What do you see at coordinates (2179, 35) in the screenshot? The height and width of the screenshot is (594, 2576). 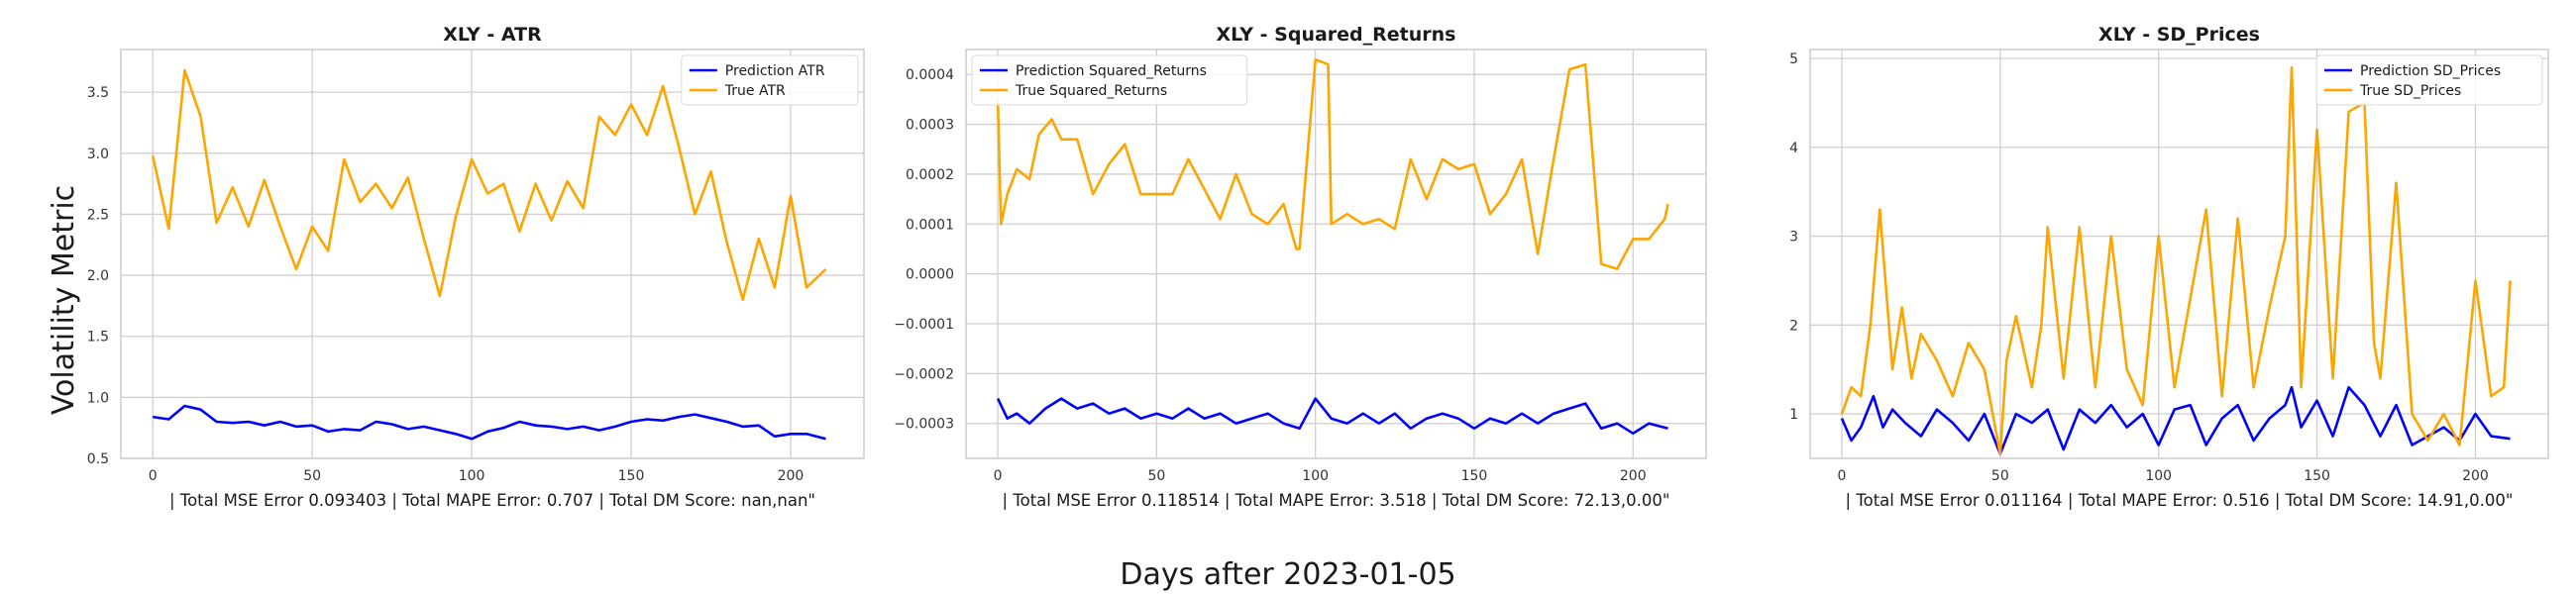 I see `subplot-title: XLY - SD_Prices` at bounding box center [2179, 35].